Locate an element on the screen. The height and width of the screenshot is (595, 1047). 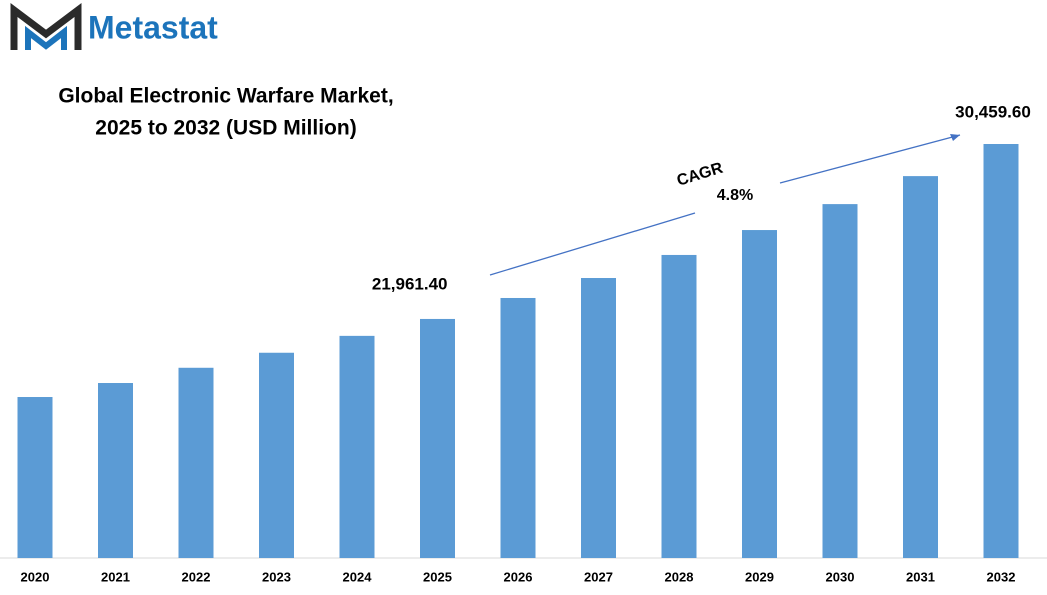
arrow-head is located at coordinates (955, 137).